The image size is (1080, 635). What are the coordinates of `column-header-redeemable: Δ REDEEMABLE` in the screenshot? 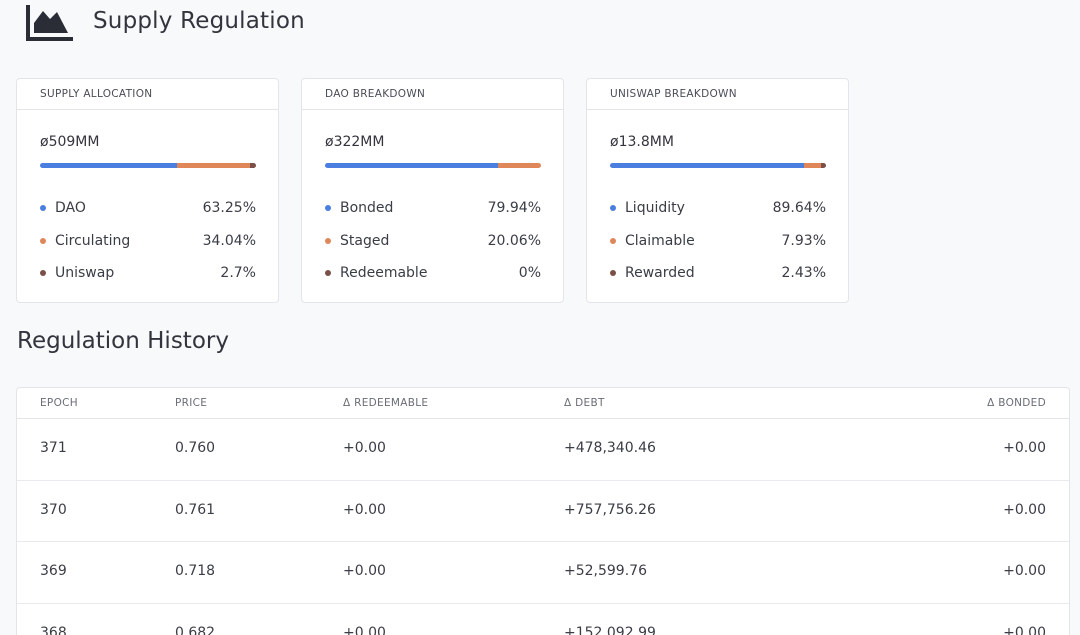 It's located at (386, 403).